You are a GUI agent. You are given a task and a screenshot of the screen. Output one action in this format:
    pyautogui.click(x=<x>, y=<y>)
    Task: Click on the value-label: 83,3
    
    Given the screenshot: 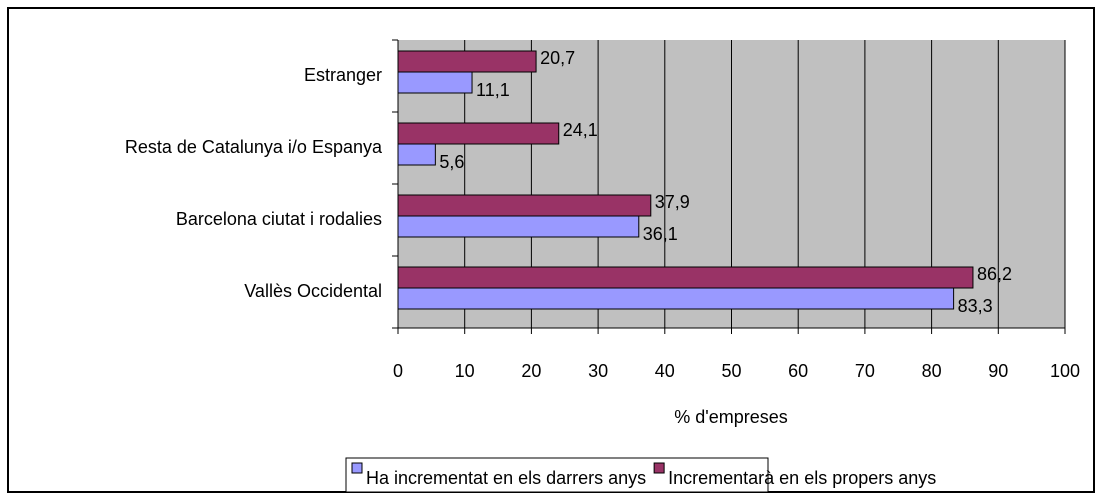 What is the action you would take?
    pyautogui.click(x=975, y=306)
    